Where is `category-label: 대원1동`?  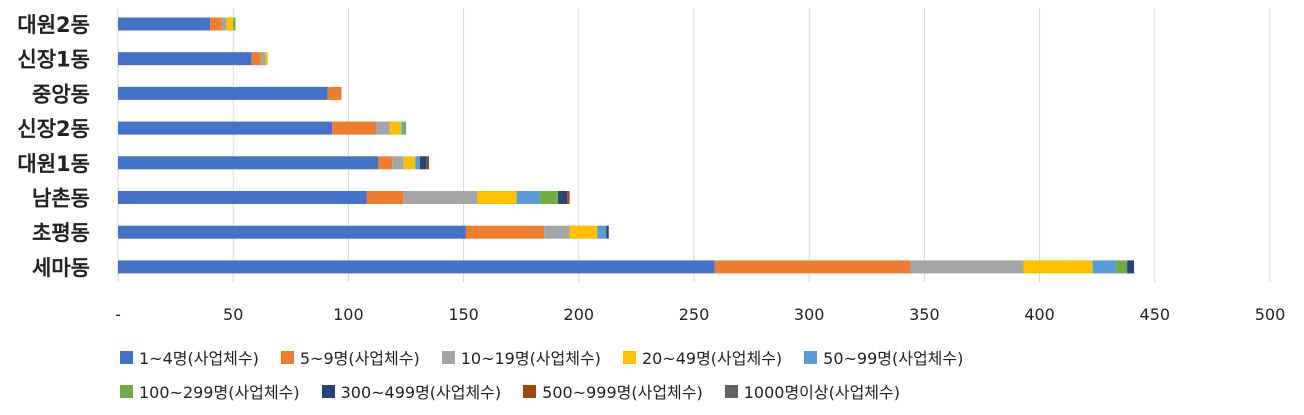 category-label: 대원1동 is located at coordinates (53, 164).